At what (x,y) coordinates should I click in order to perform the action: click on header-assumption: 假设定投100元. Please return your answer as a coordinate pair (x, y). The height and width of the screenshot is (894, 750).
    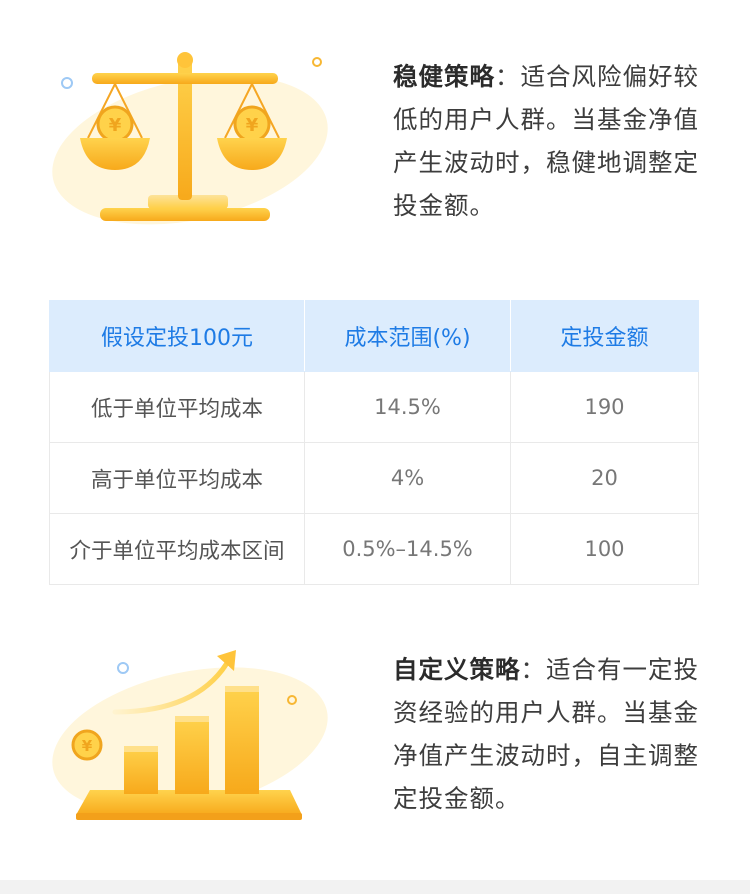
    Looking at the image, I should click on (177, 336).